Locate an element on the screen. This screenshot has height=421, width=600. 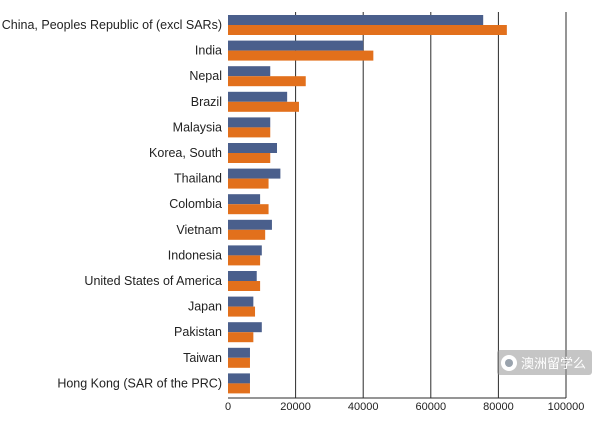
category-label-6: Thailand is located at coordinates (198, 179).